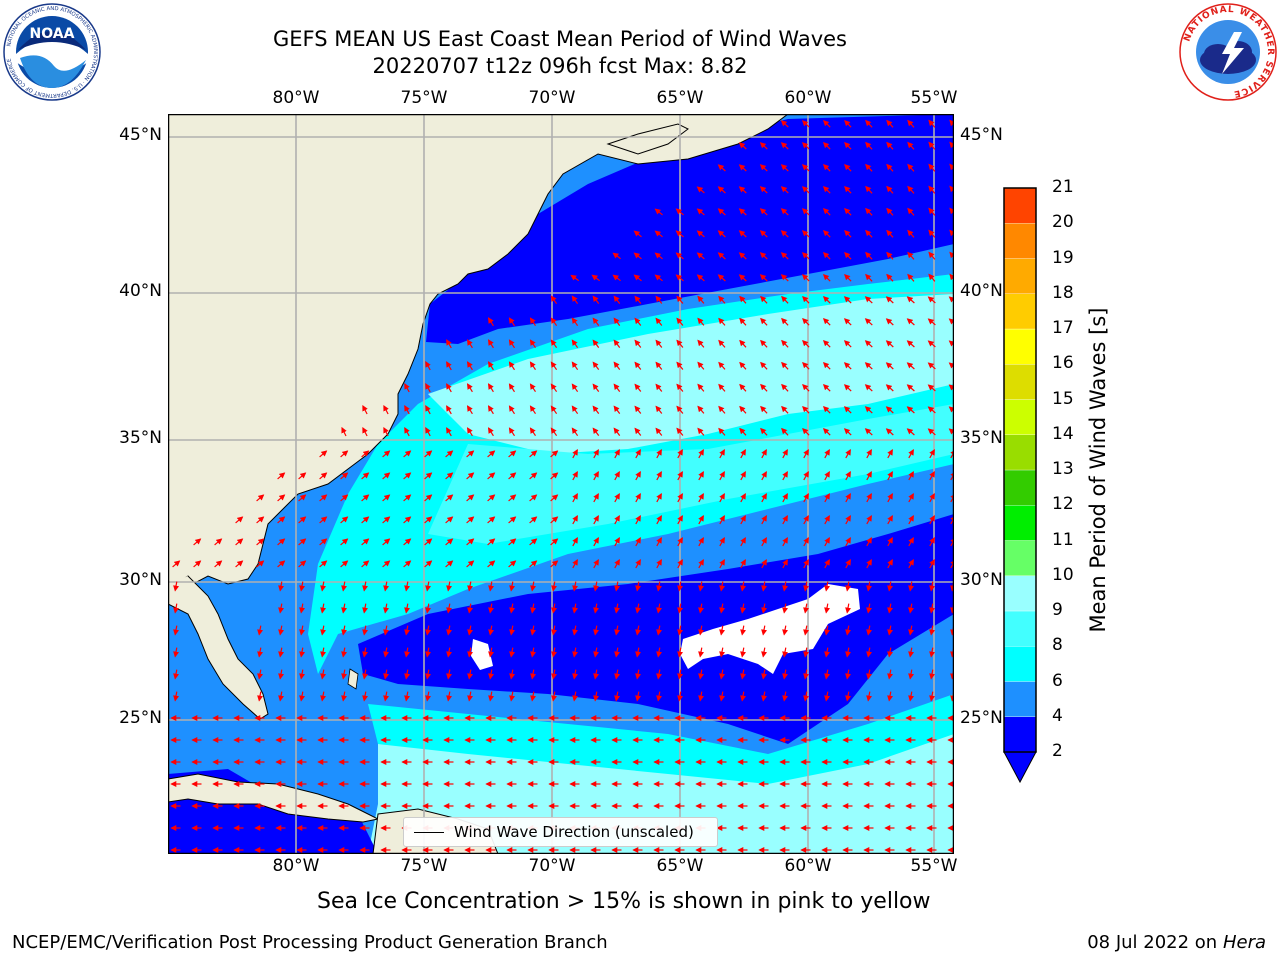  Describe the element at coordinates (981, 580) in the screenshot. I see `lat-label-right: 30°N` at that location.